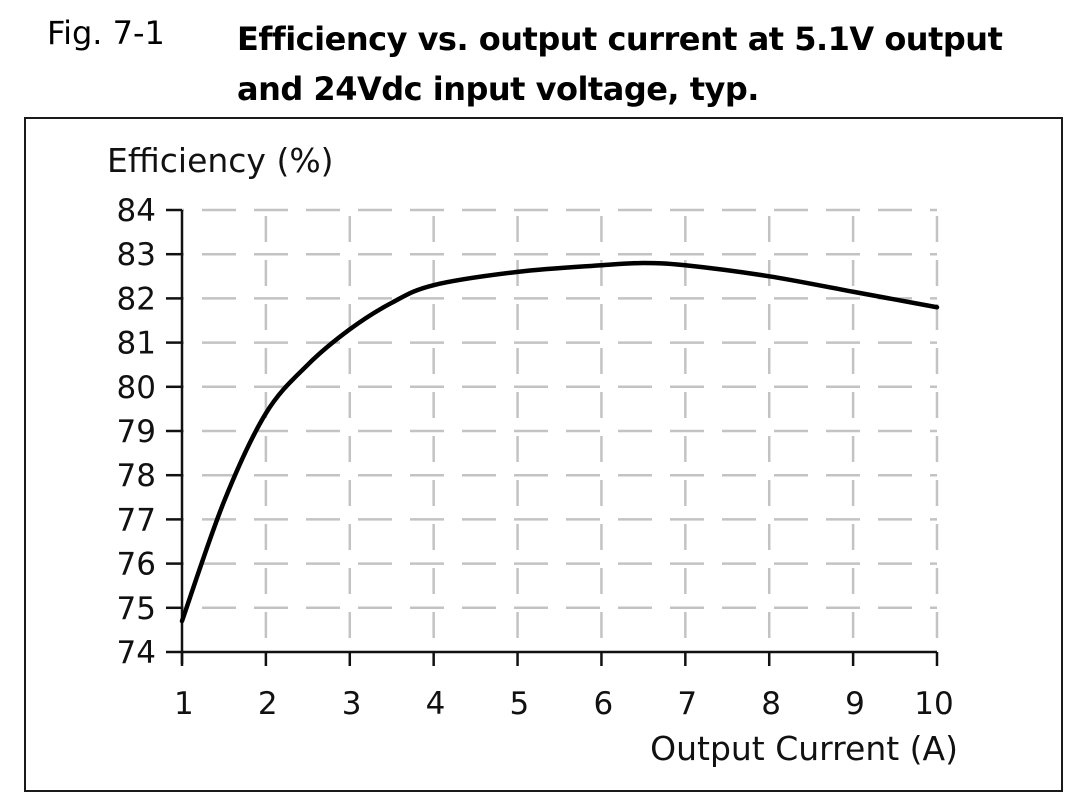  Describe the element at coordinates (136, 388) in the screenshot. I see `y-tick-label: 80` at that location.